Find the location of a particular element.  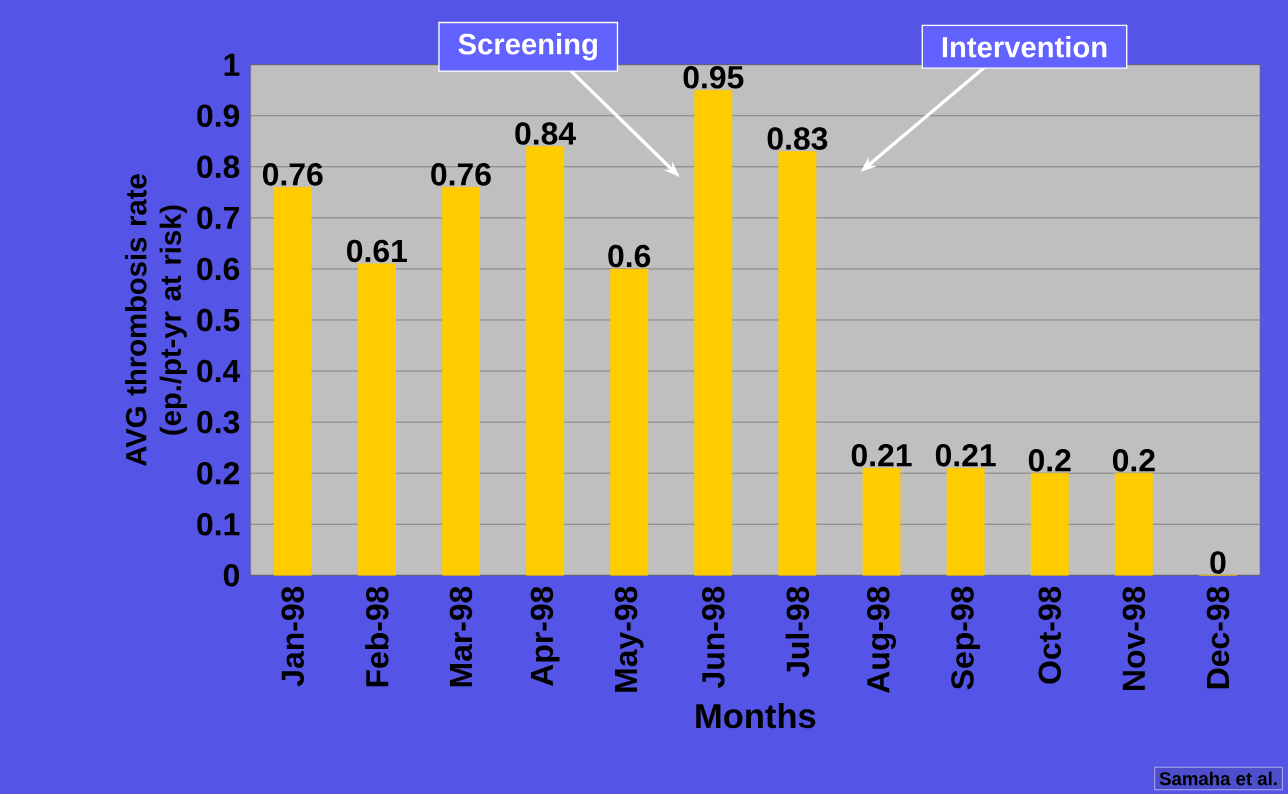

y-tick-label: 1 is located at coordinates (232, 64).